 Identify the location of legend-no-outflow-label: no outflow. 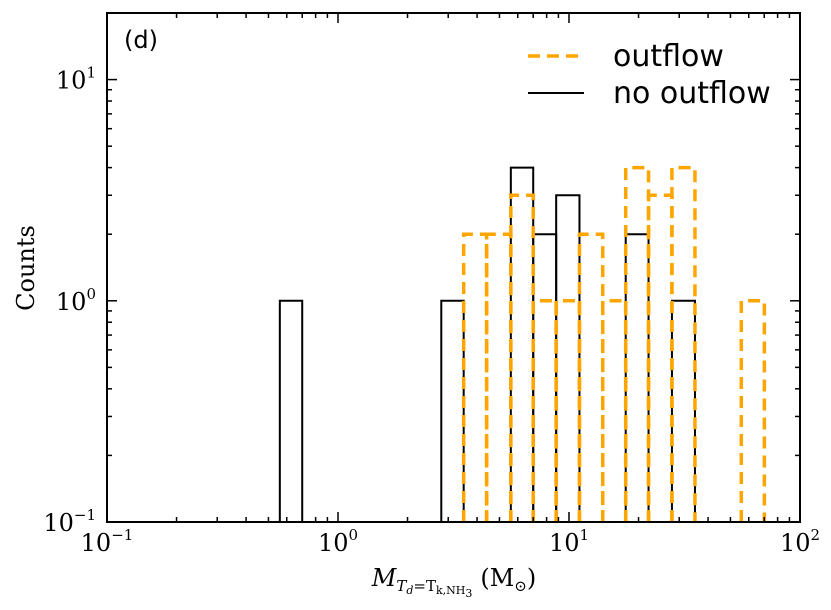
(692, 93).